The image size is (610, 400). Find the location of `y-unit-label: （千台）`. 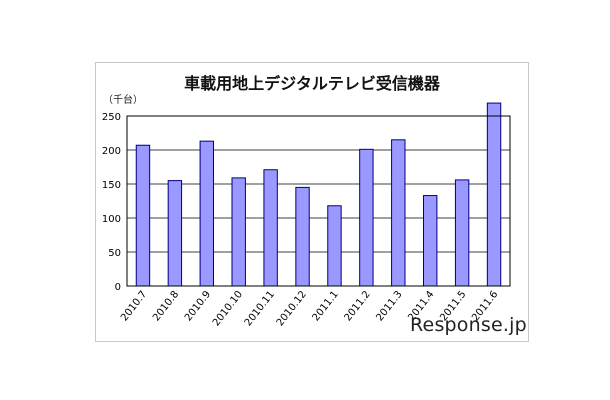

y-unit-label: （千台） is located at coordinates (123, 100).